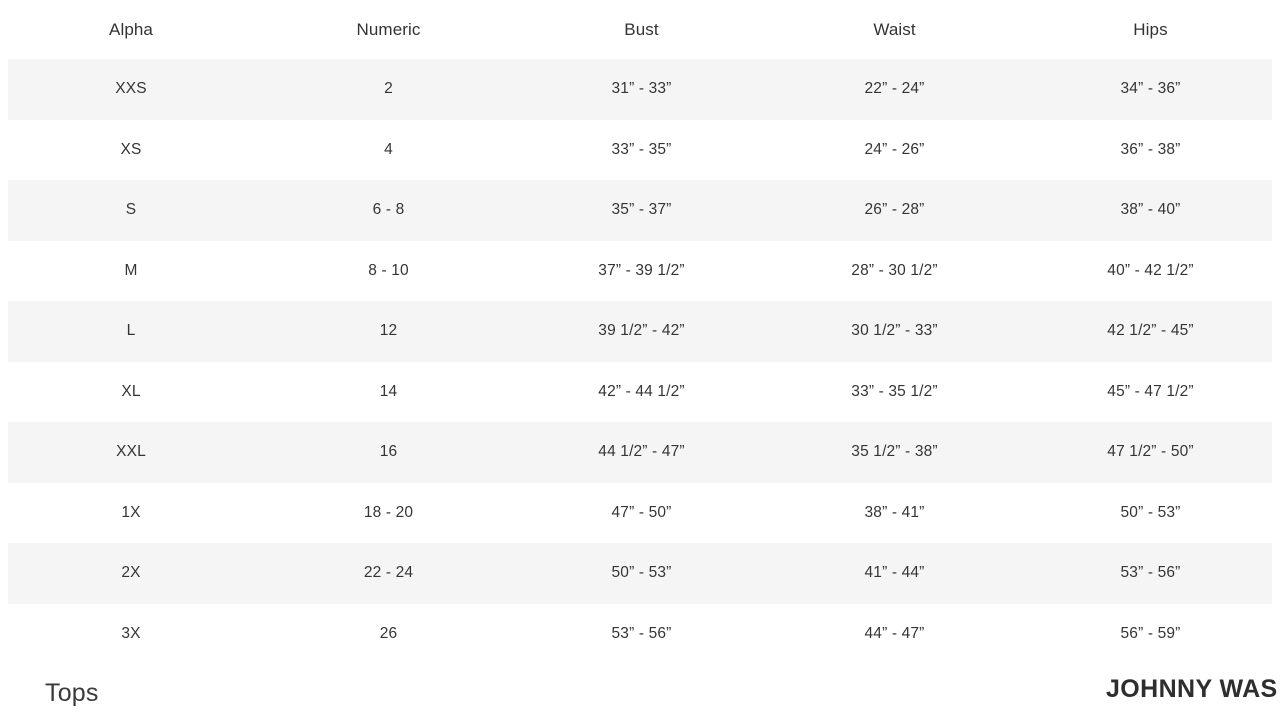 This screenshot has width=1280, height=720. I want to click on chart-category-caption: Tops, so click(72, 693).